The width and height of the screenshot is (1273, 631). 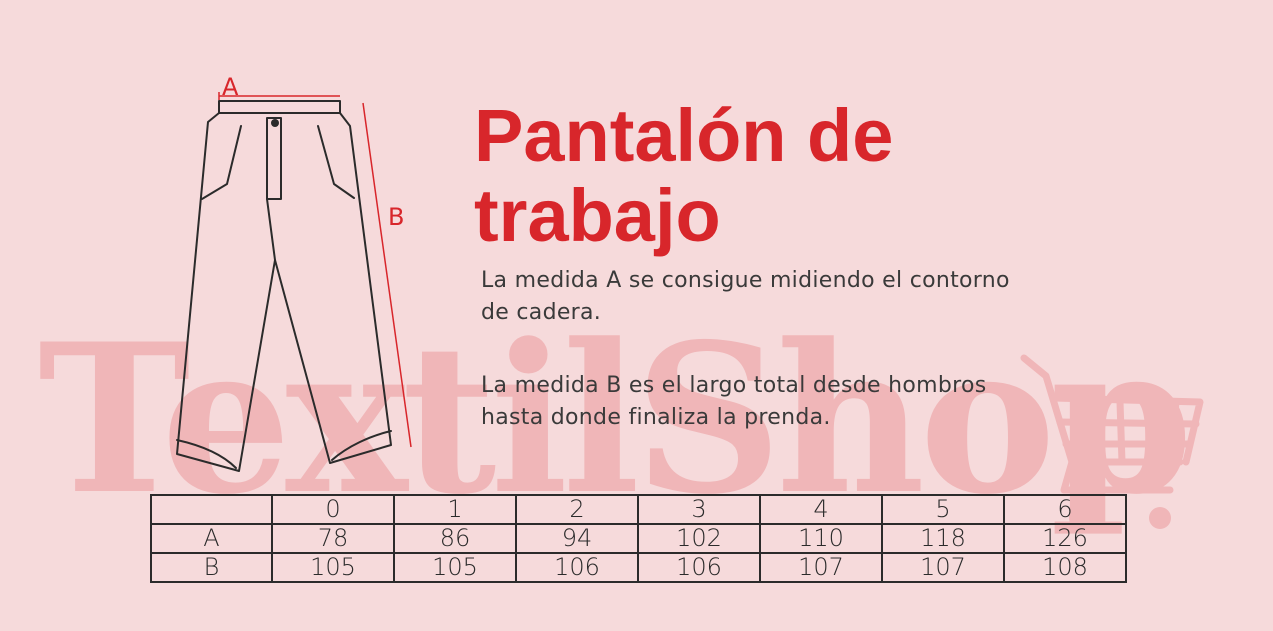 I want to click on desc-a-line-2: de cadera., so click(x=541, y=312).